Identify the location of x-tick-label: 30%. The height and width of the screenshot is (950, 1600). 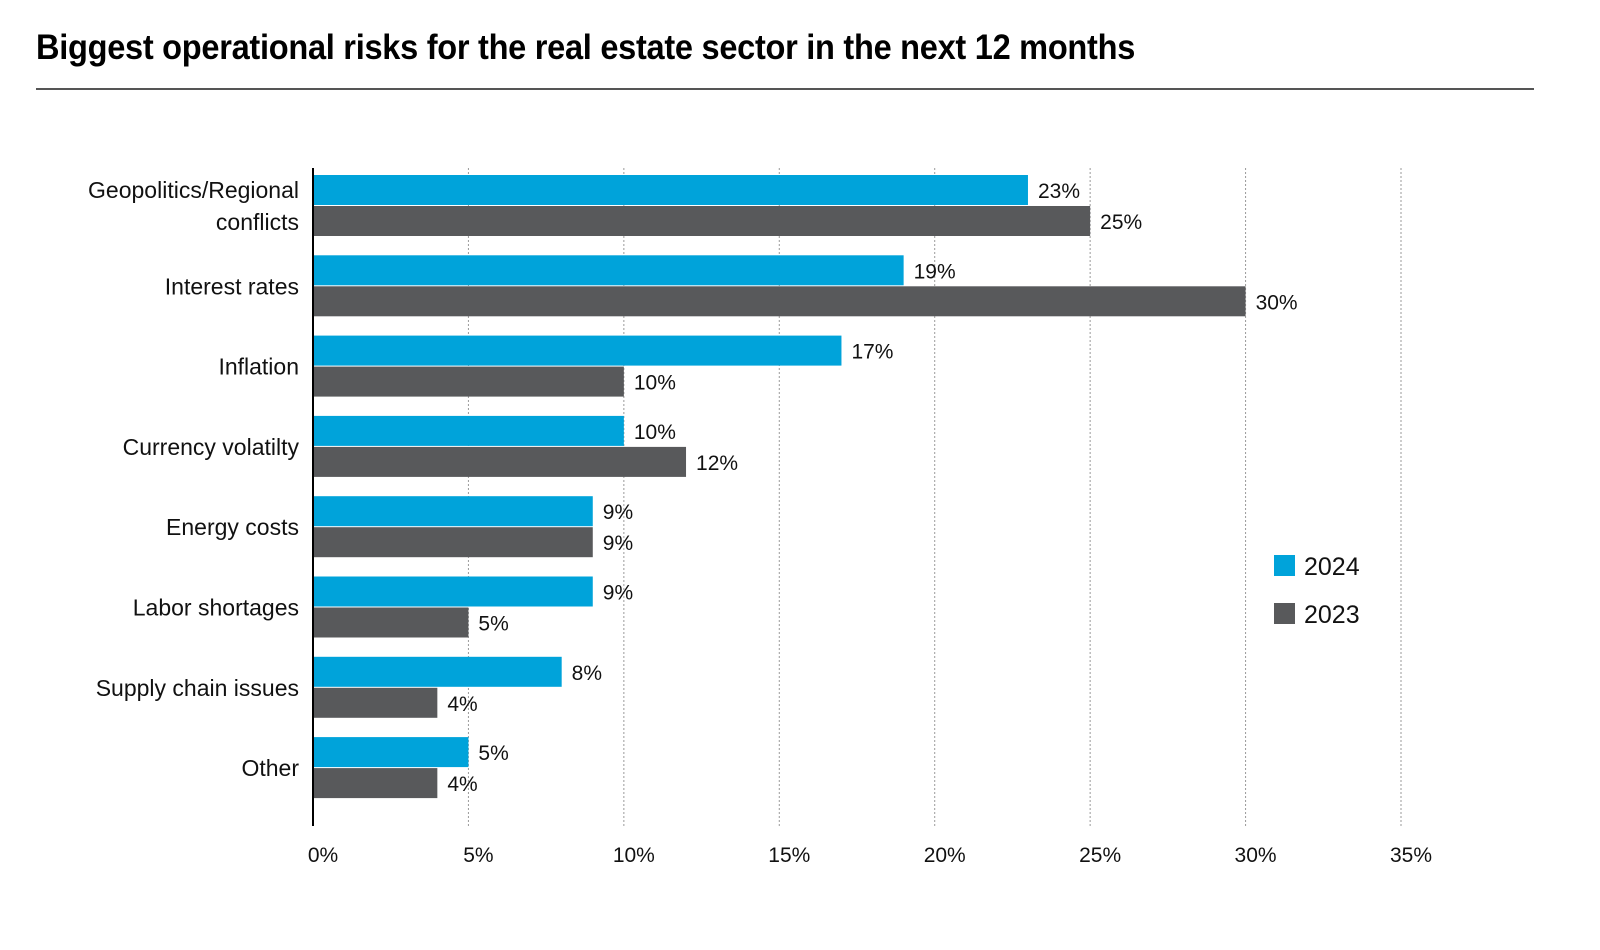
(1256, 855).